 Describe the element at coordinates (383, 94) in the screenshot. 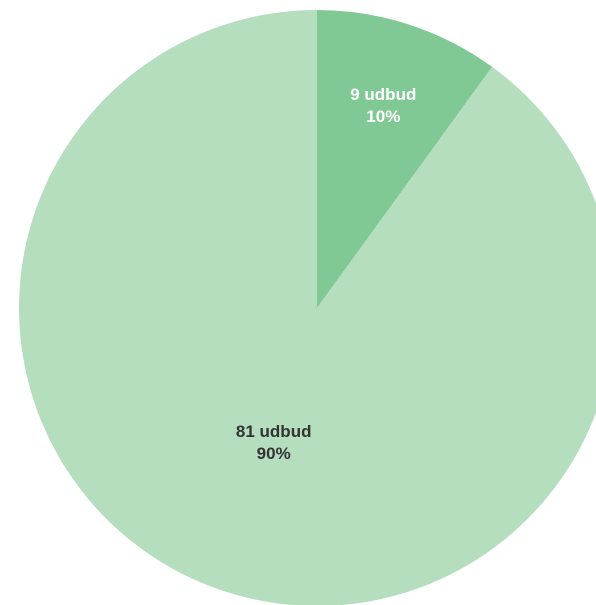

I see `slice-label-0: 9 udbud` at that location.